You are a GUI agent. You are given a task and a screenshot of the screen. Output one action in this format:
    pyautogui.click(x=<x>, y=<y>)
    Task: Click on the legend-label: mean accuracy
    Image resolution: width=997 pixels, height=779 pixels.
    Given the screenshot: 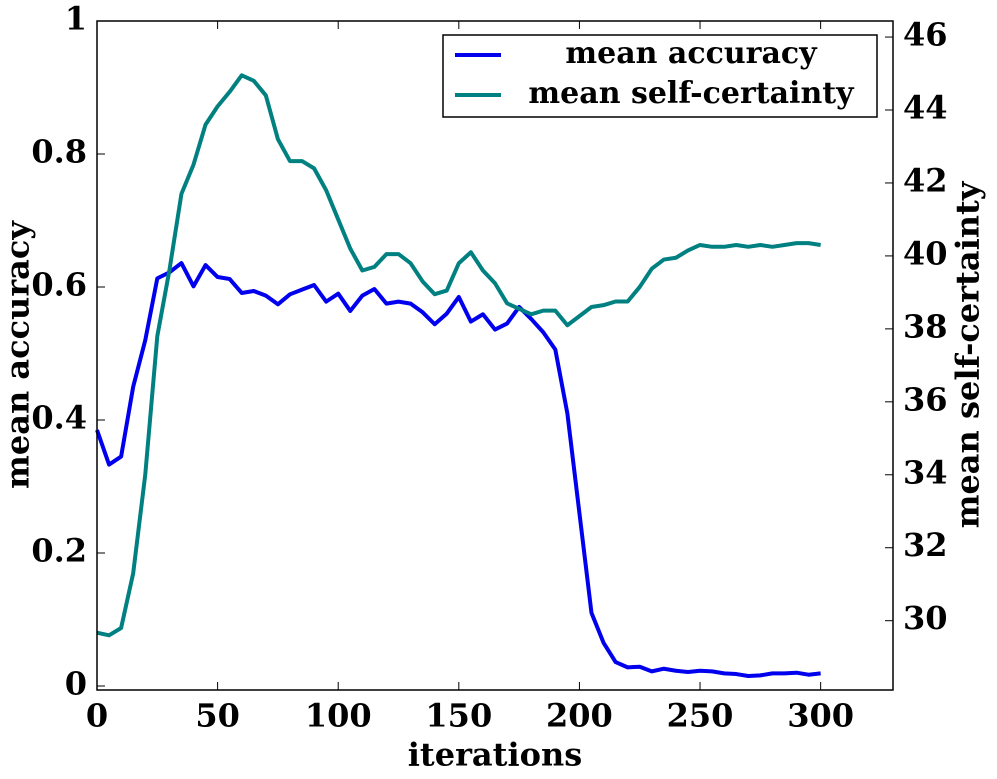 What is the action you would take?
    pyautogui.click(x=691, y=53)
    